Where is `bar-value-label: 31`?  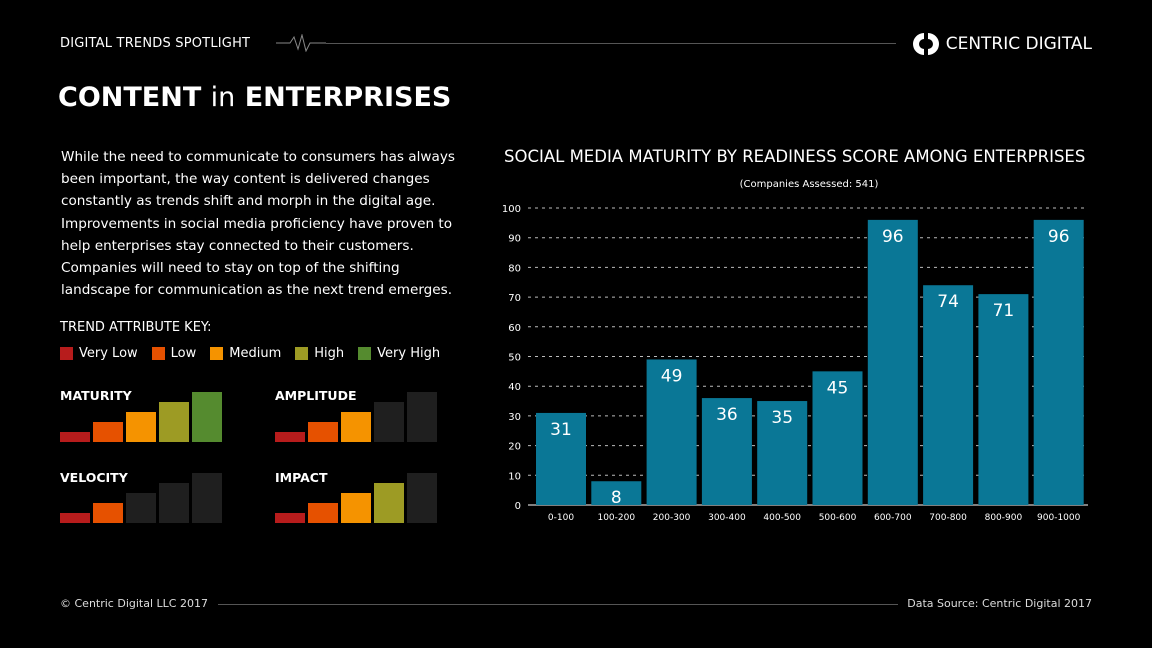 bar-value-label: 31 is located at coordinates (561, 430).